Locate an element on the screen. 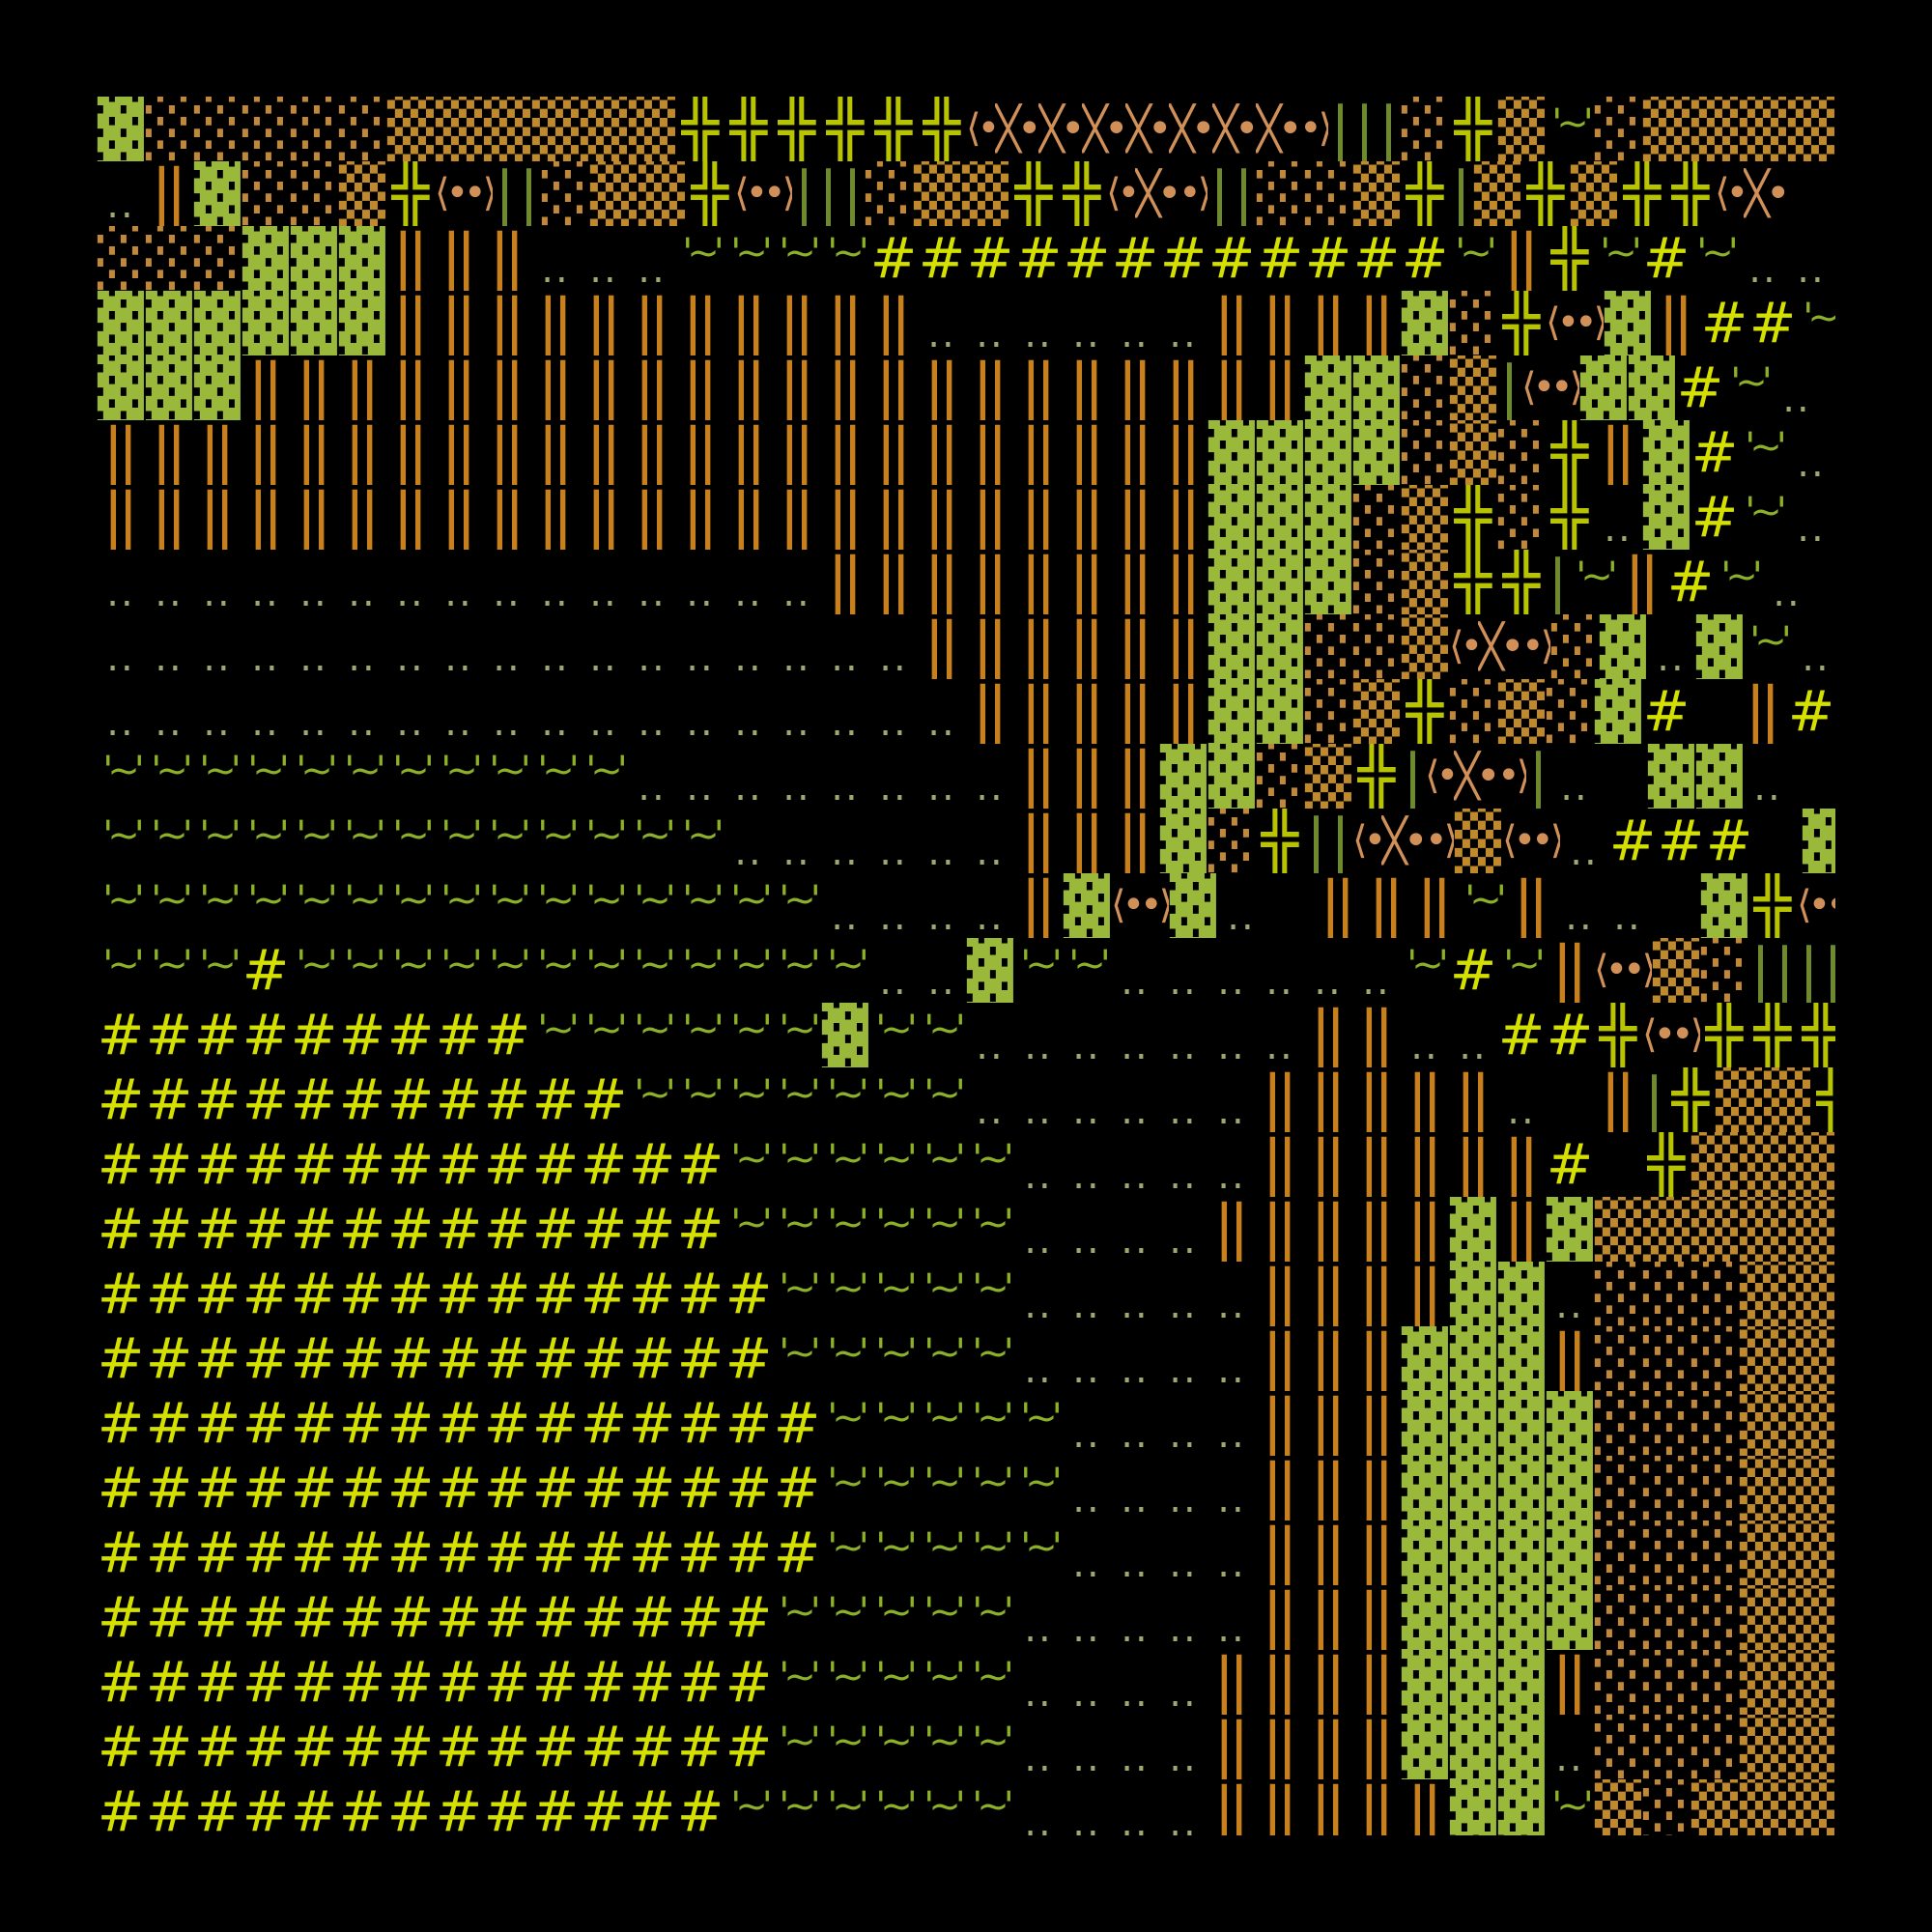 The width and height of the screenshot is (1932, 1932). glyph-medium-shade-block: ▒ is located at coordinates (1811, 1294).